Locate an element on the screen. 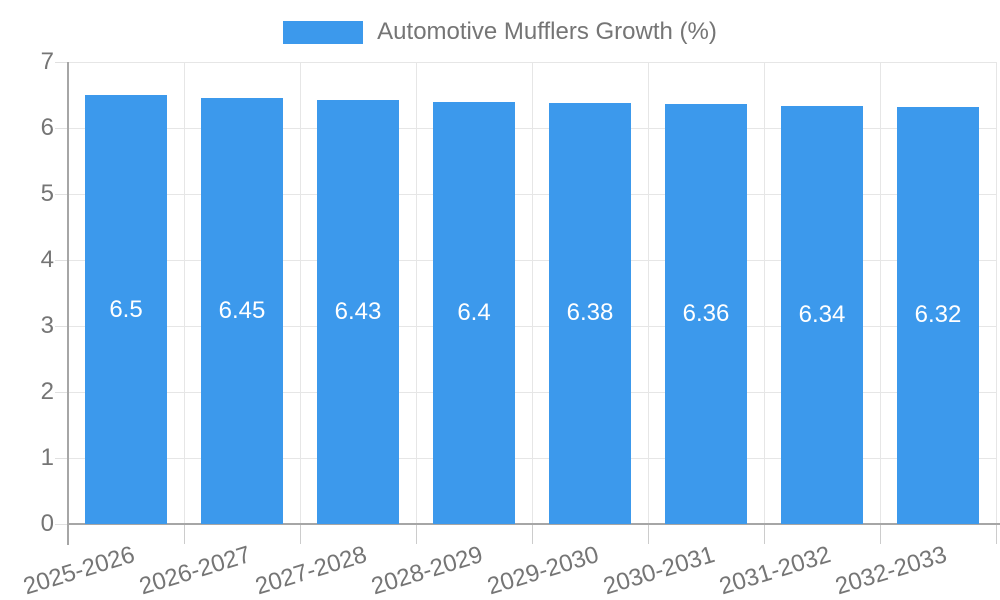 This screenshot has height=600, width=1000. y-axis-line is located at coordinates (68, 303).